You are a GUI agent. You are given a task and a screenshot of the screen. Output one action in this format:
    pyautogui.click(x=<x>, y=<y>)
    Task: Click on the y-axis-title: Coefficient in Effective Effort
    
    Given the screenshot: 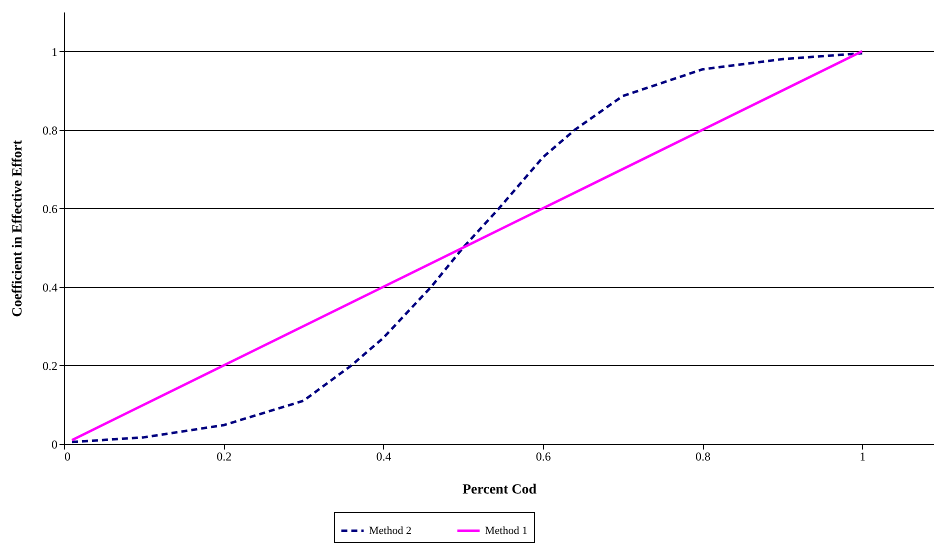 What is the action you would take?
    pyautogui.click(x=18, y=228)
    